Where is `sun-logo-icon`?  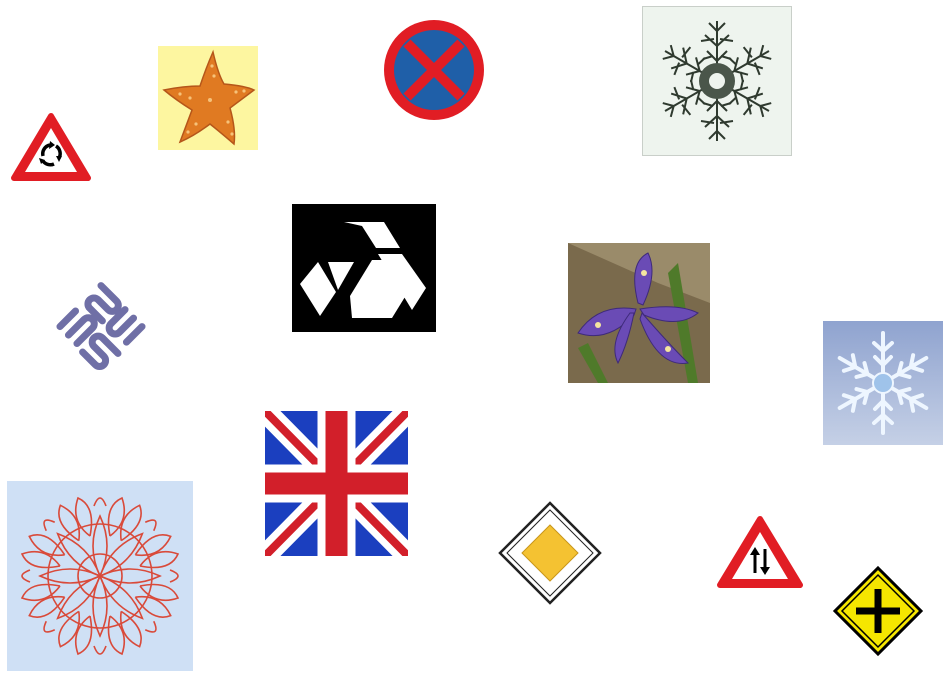 sun-logo-icon is located at coordinates (101, 328).